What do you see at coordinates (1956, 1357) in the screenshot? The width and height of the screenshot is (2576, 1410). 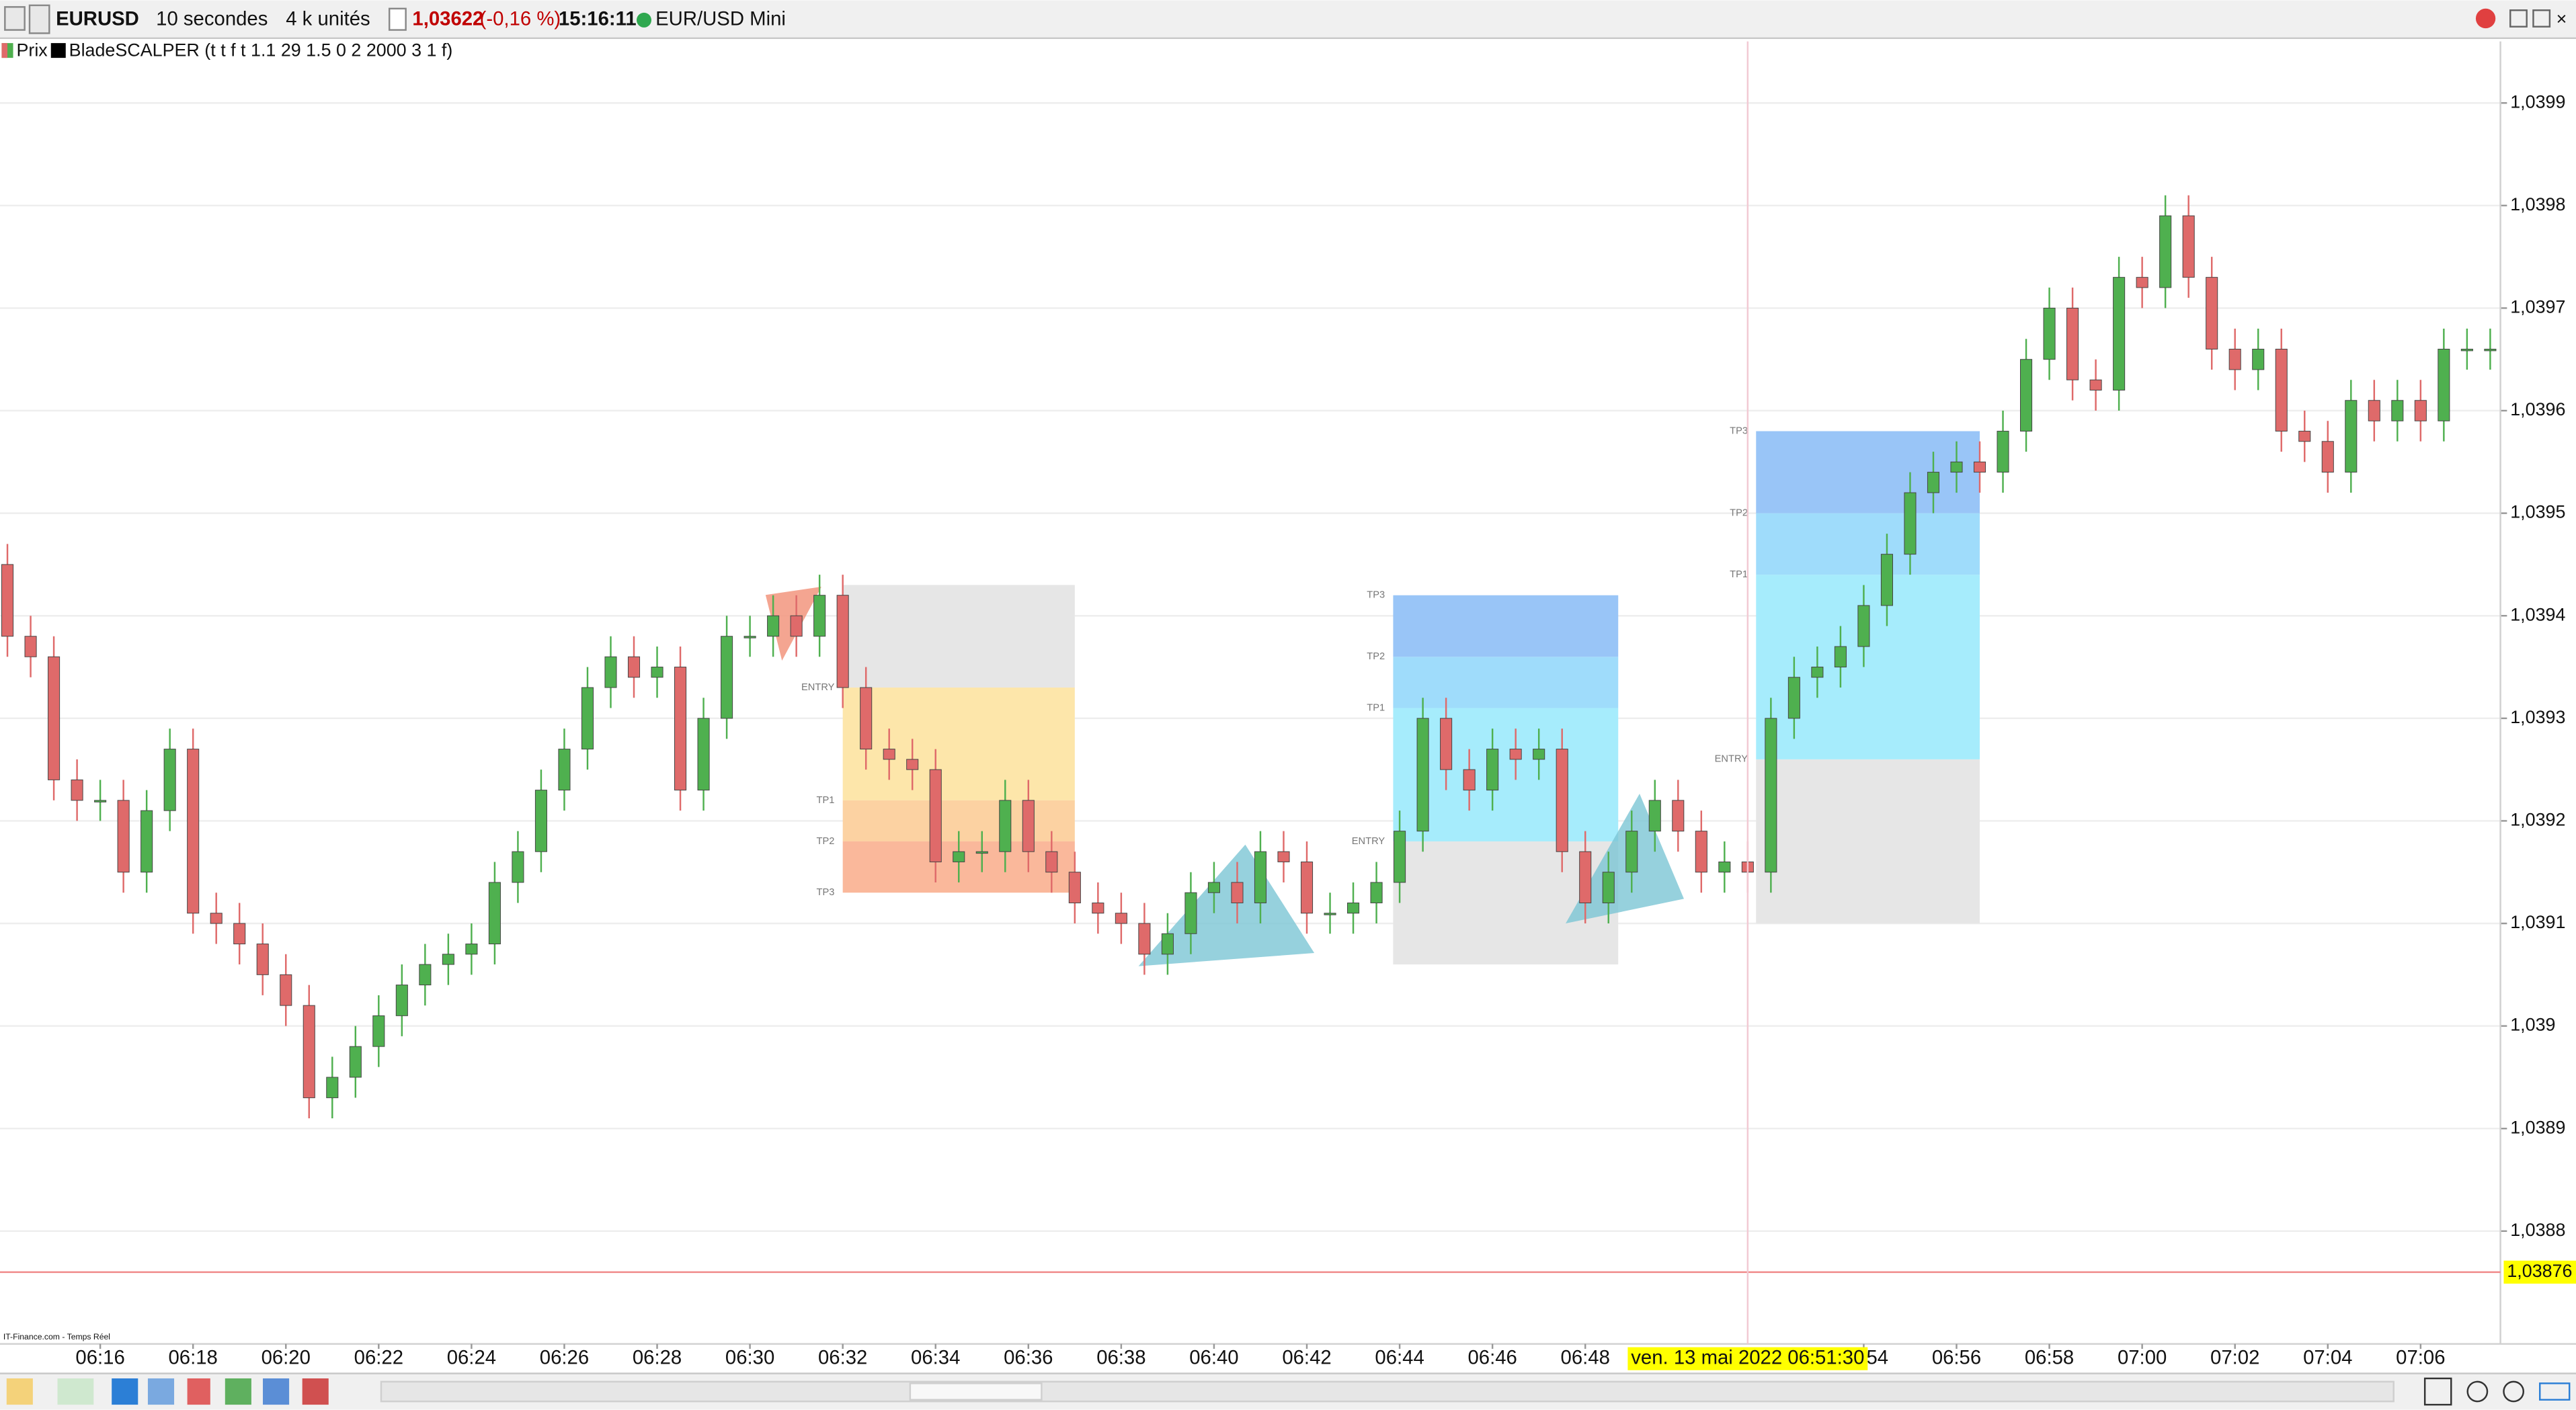 I see `x-tick-label: 06:56` at bounding box center [1956, 1357].